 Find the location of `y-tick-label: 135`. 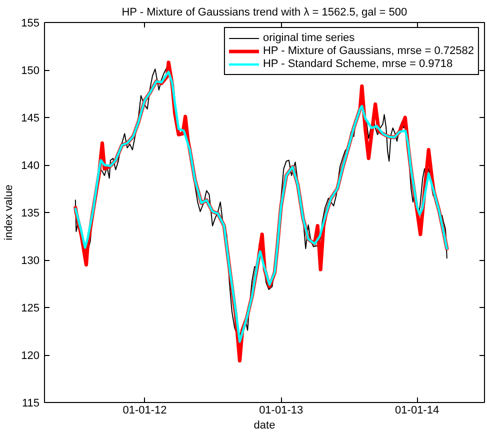

y-tick-label: 135 is located at coordinates (30, 214).